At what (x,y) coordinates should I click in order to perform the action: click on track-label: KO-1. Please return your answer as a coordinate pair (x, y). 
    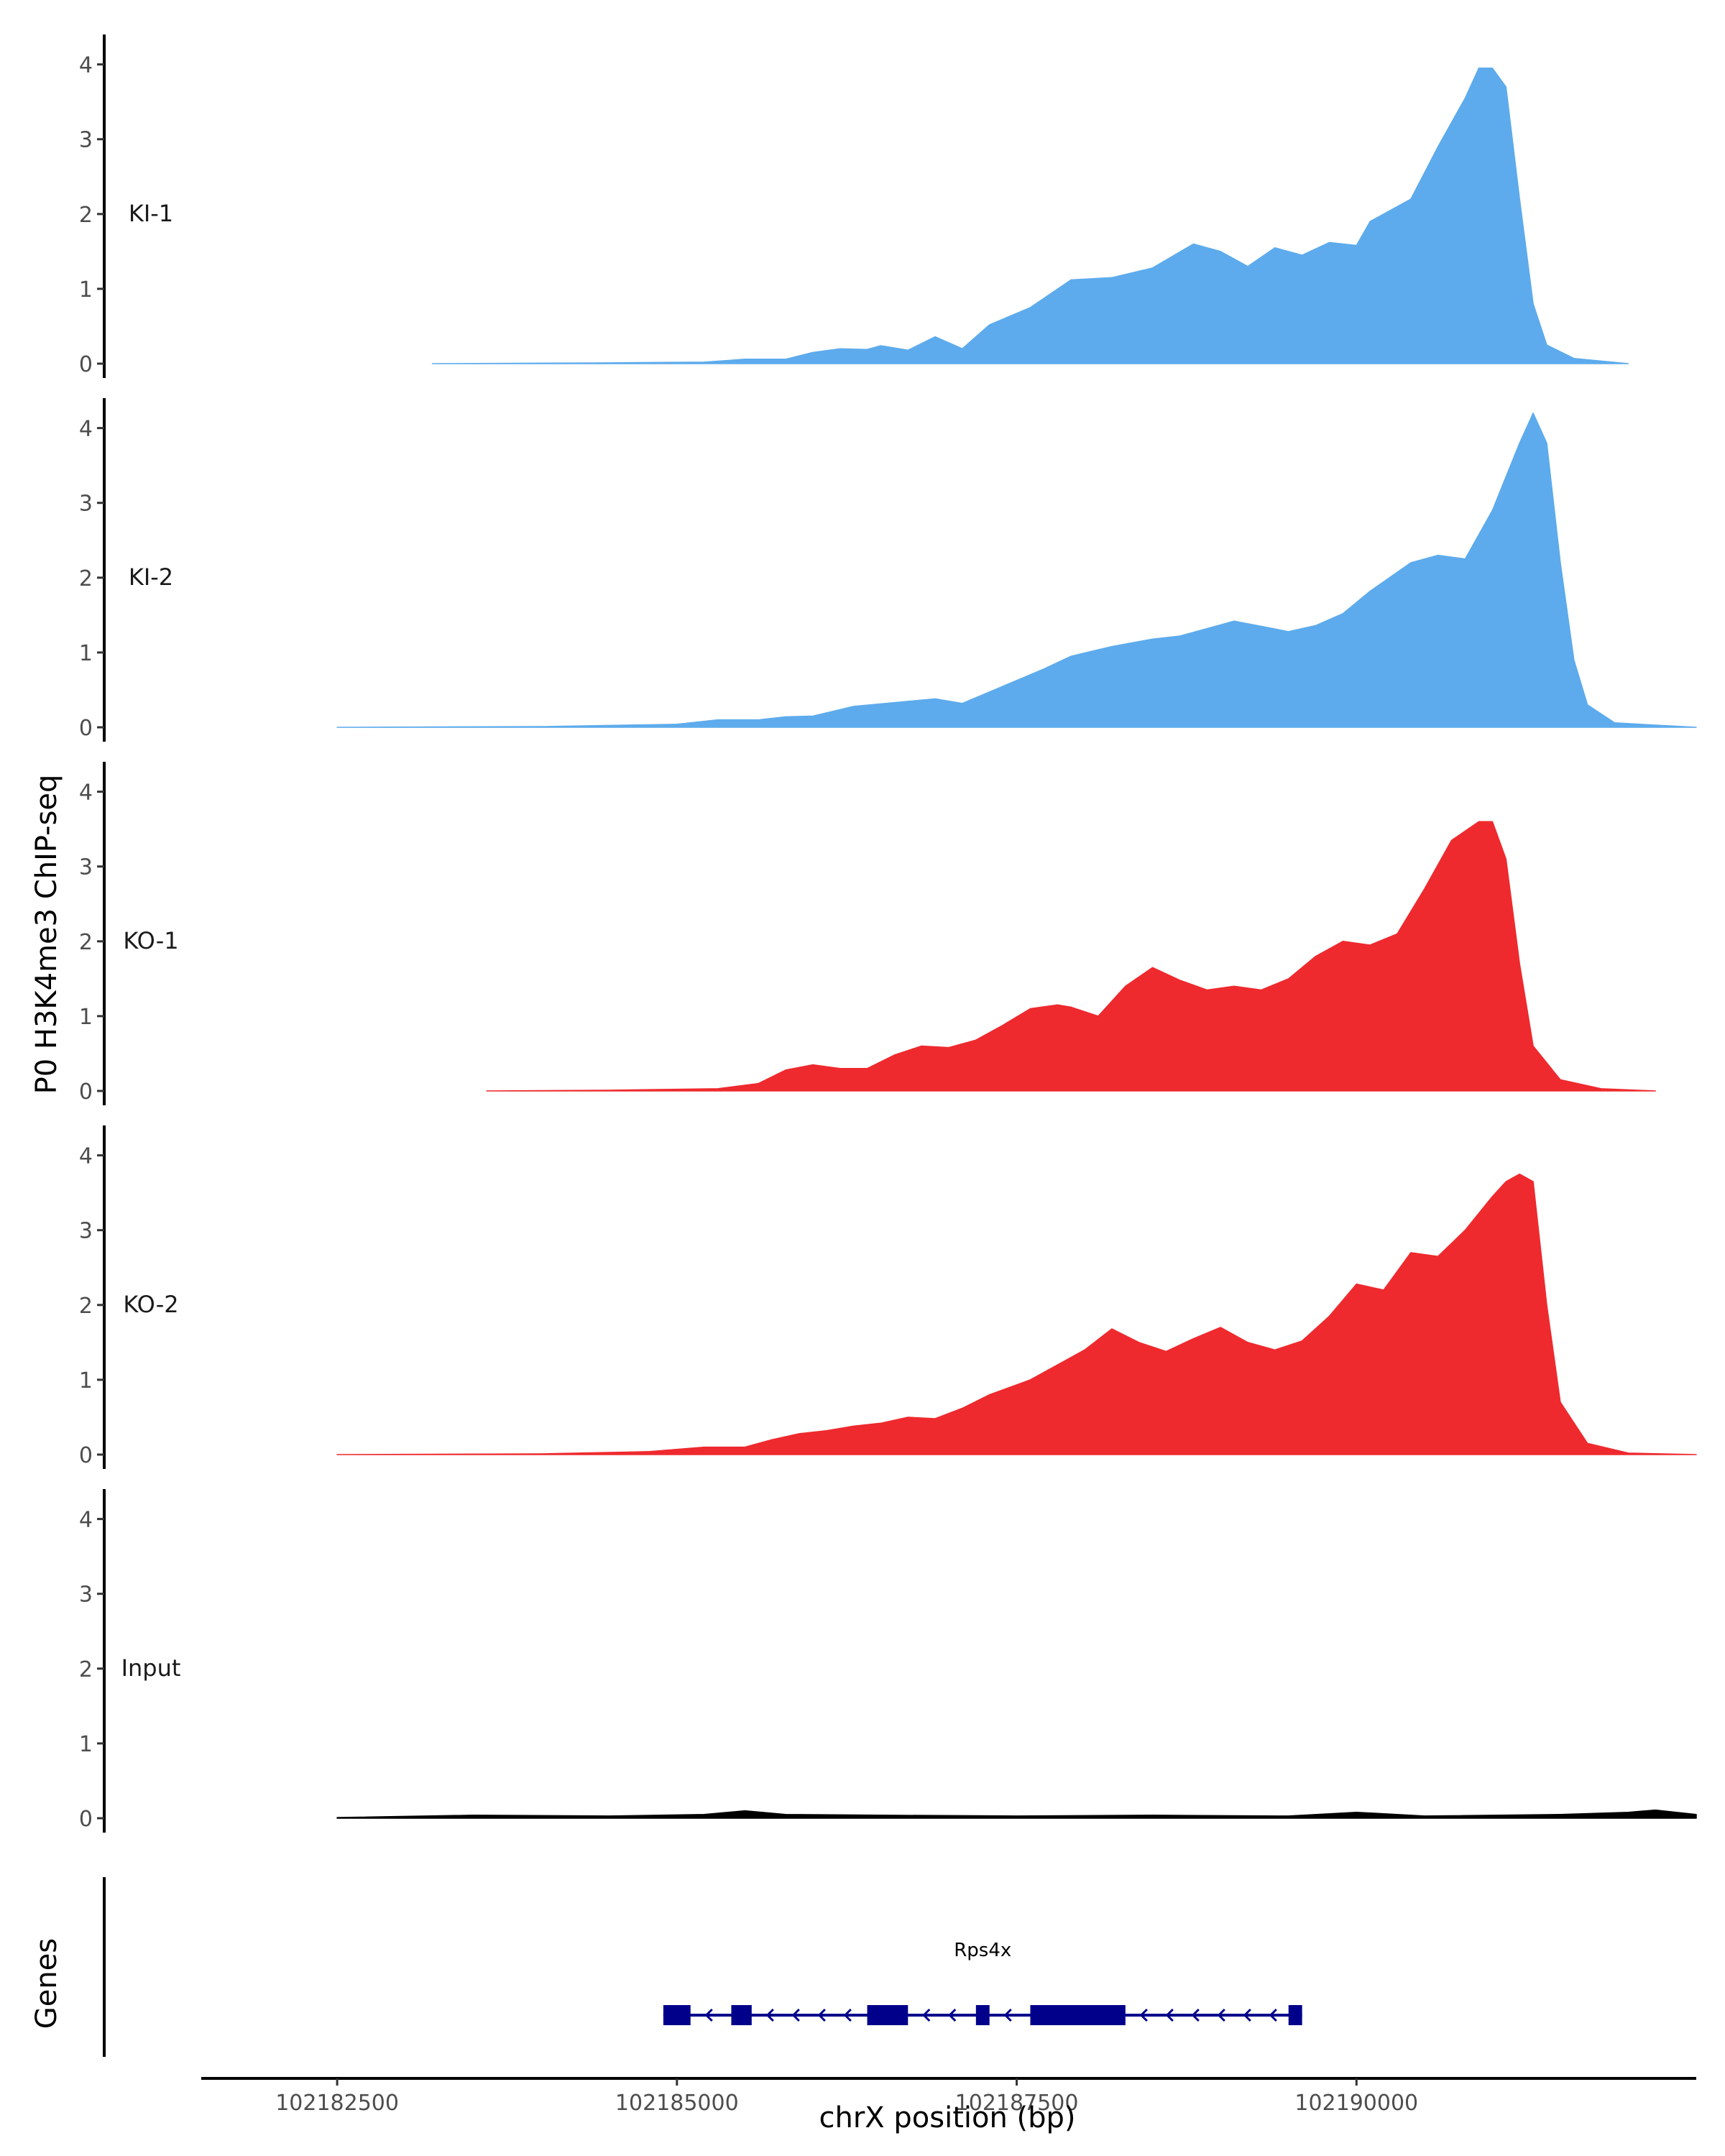
    Looking at the image, I should click on (150, 941).